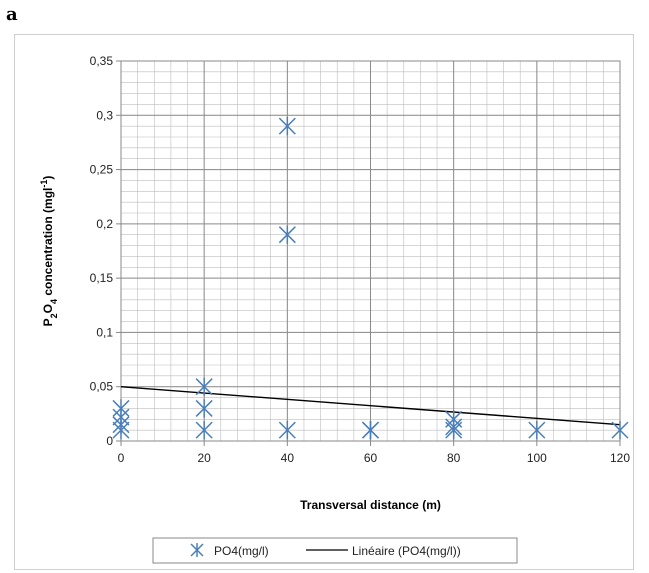 The width and height of the screenshot is (649, 573). Describe the element at coordinates (54, 301) in the screenshot. I see `y-title-sub2: 4` at that location.